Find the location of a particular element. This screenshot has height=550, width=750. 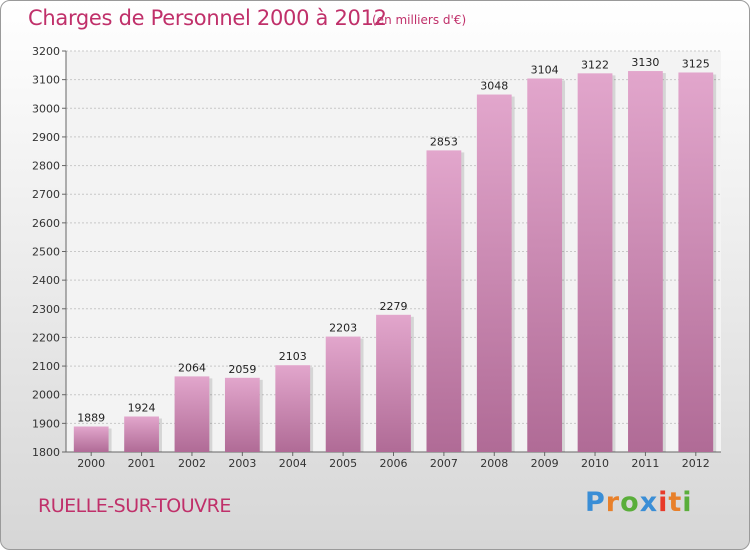

x-tick-label: 2000 is located at coordinates (91, 463).